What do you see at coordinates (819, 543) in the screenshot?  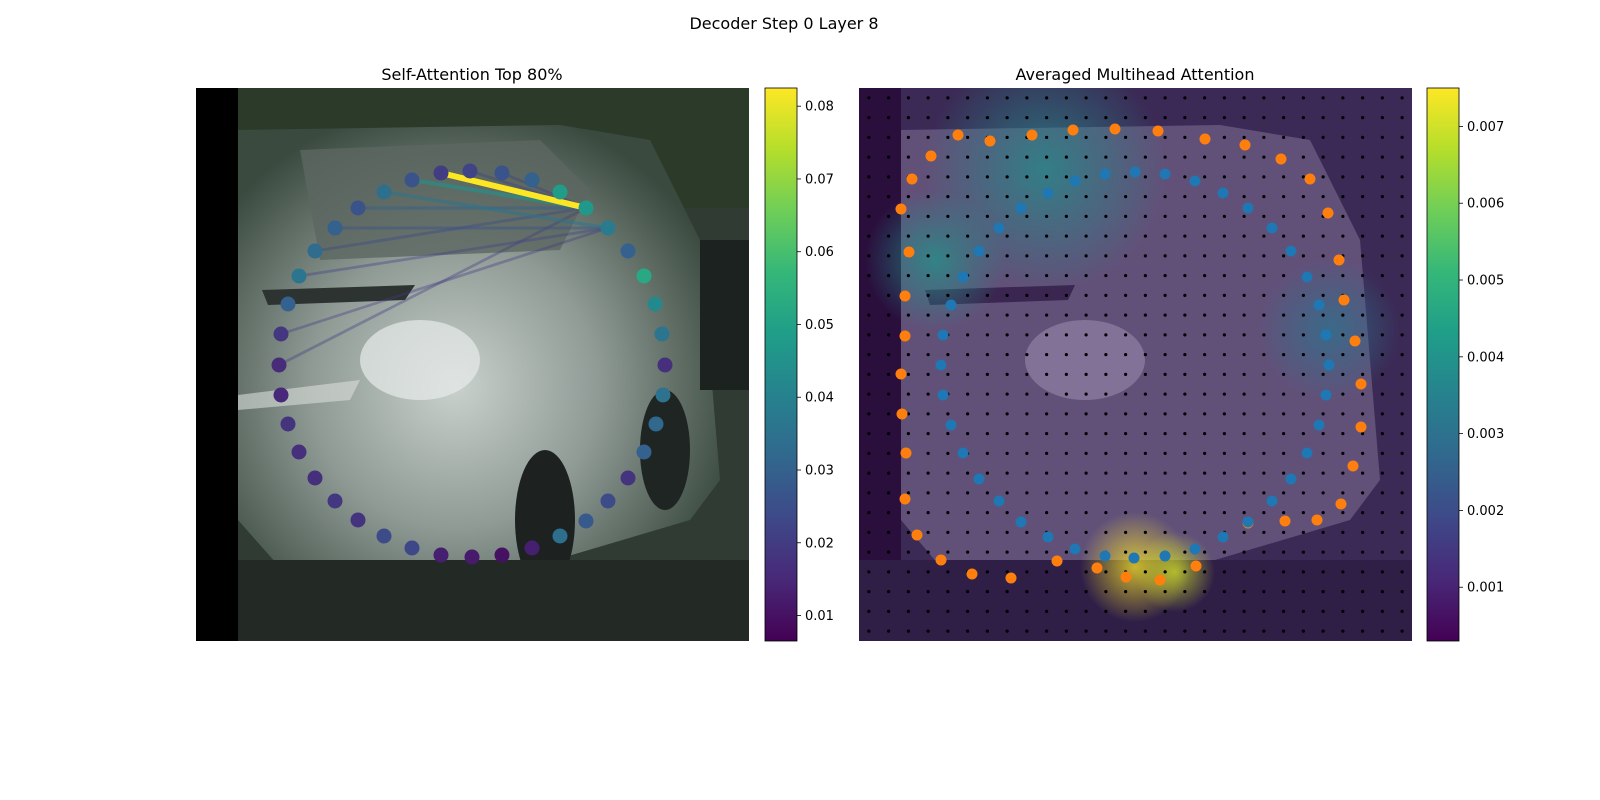 I see `colorbar-tick-label: 0.02` at bounding box center [819, 543].